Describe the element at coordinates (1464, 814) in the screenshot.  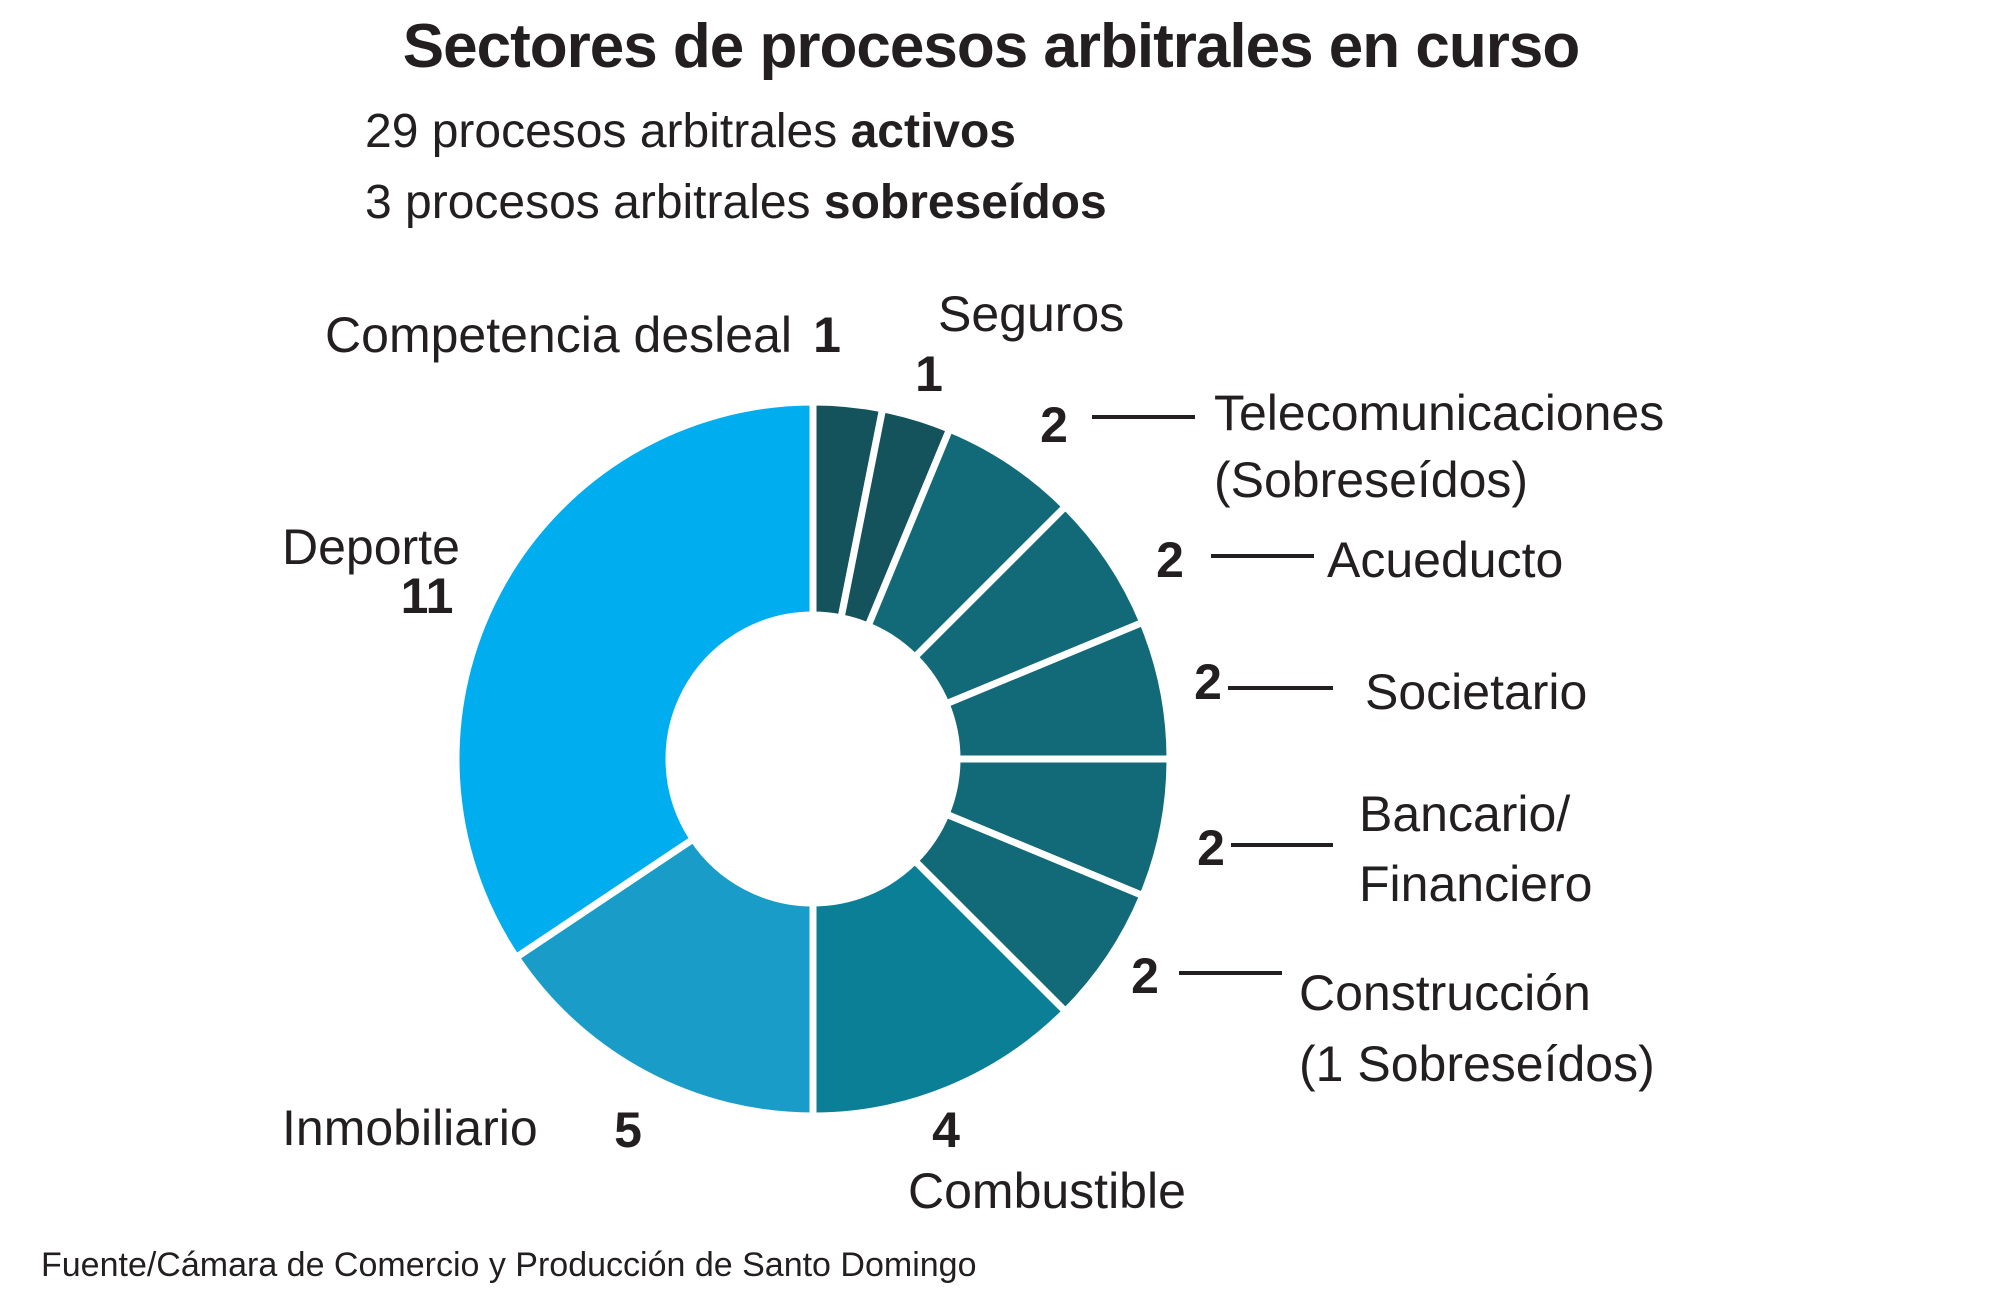
I see `label-bancario: Bancario/` at that location.